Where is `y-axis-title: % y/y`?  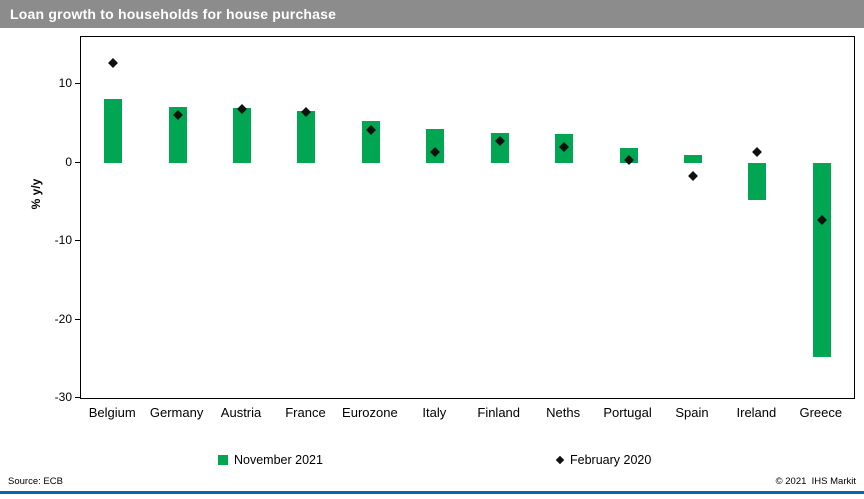 y-axis-title: % y/y is located at coordinates (36, 194).